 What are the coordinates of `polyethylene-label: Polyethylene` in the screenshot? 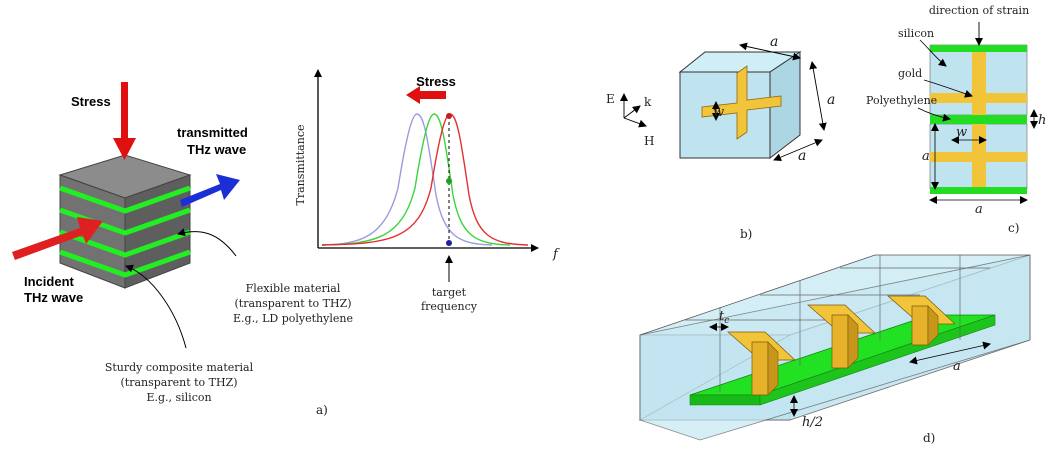 It's located at (901, 100).